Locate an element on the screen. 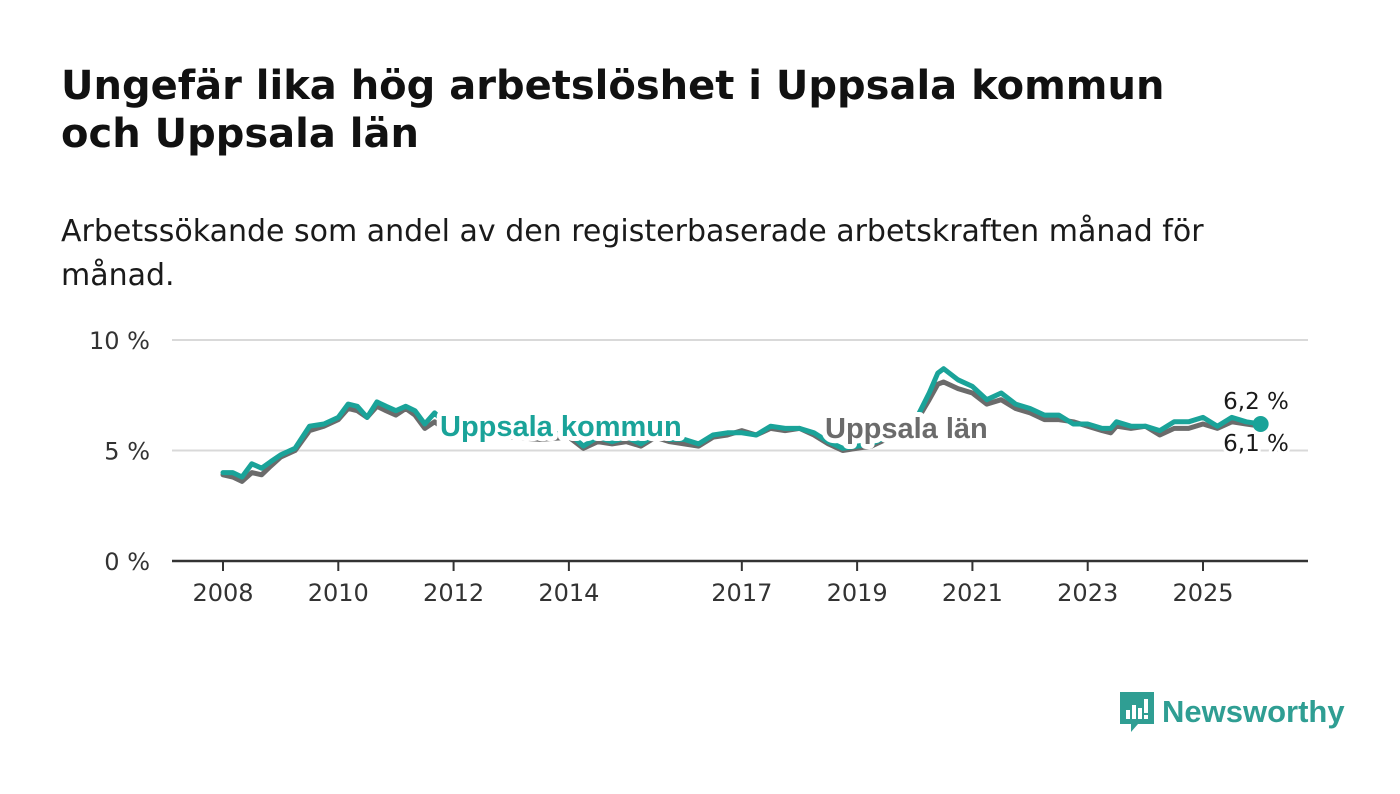  y-tick-label: 10 % is located at coordinates (119, 341).